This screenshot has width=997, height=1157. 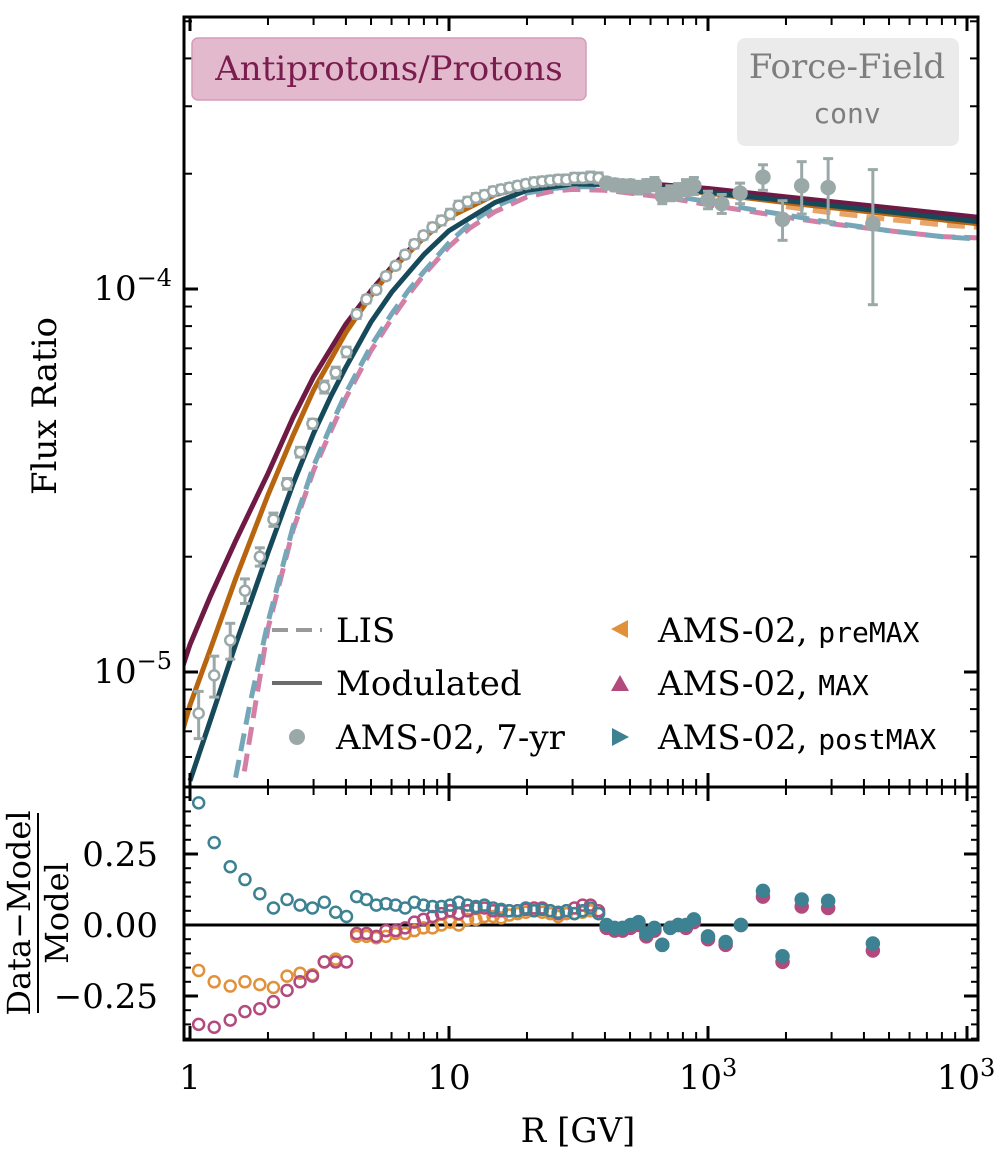 What do you see at coordinates (848, 92) in the screenshot?
I see `model-label-box: Force-Field conv` at bounding box center [848, 92].